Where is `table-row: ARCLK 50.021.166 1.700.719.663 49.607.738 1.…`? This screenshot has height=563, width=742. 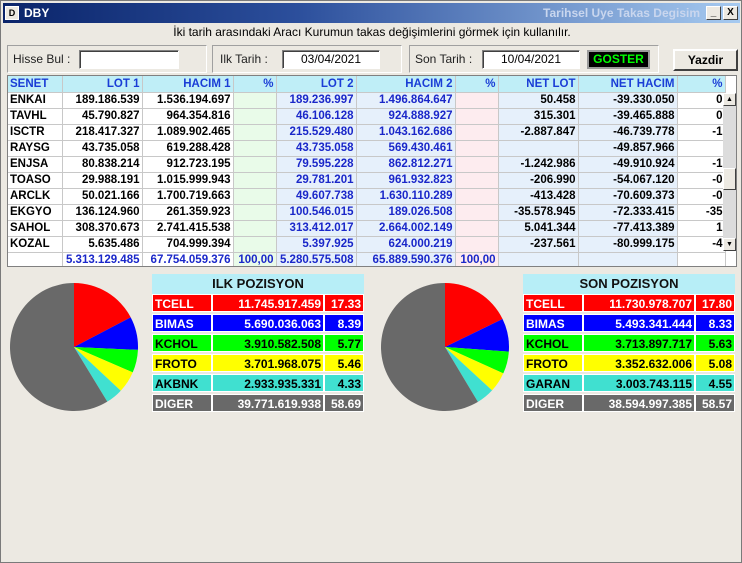
table-row: ARCLK 50.021.166 1.700.719.663 49.607.738 1.… is located at coordinates (367, 196).